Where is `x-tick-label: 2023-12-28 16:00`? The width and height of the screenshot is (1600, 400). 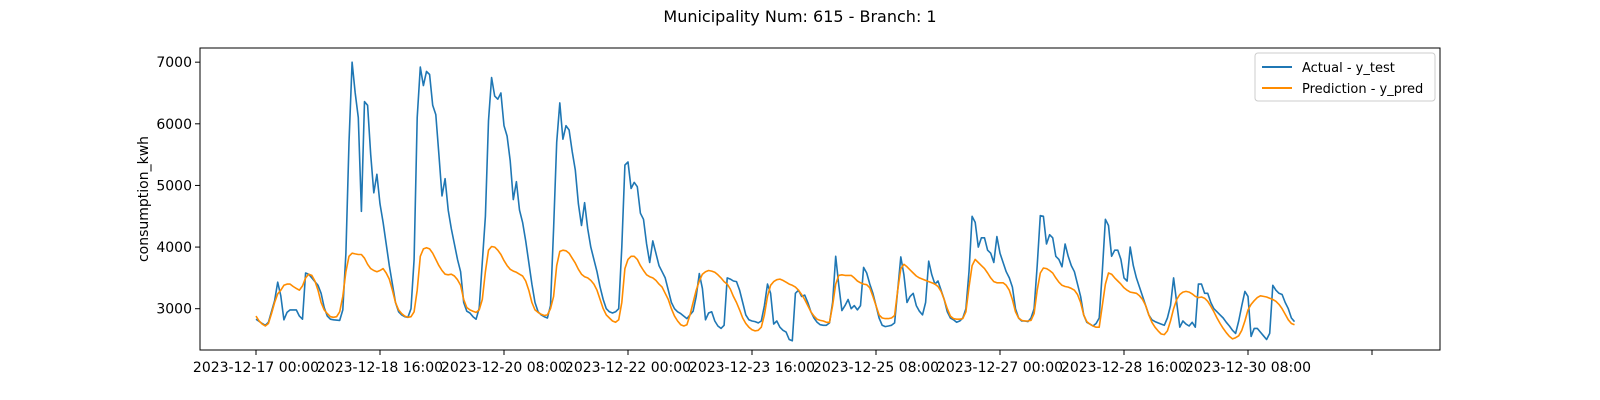
x-tick-label: 2023-12-28 16:00 is located at coordinates (1124, 368).